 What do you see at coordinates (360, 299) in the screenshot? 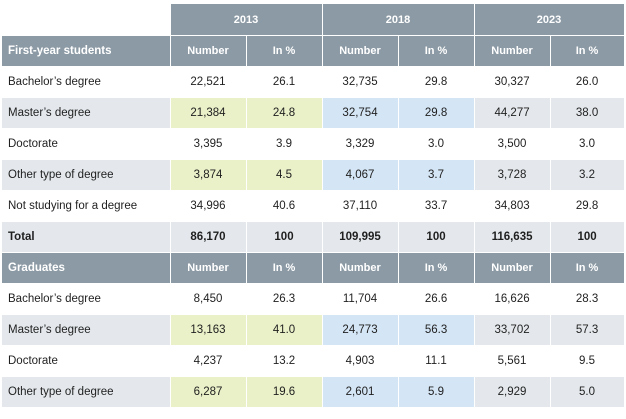
I see `table-cell: 11,704` at bounding box center [360, 299].